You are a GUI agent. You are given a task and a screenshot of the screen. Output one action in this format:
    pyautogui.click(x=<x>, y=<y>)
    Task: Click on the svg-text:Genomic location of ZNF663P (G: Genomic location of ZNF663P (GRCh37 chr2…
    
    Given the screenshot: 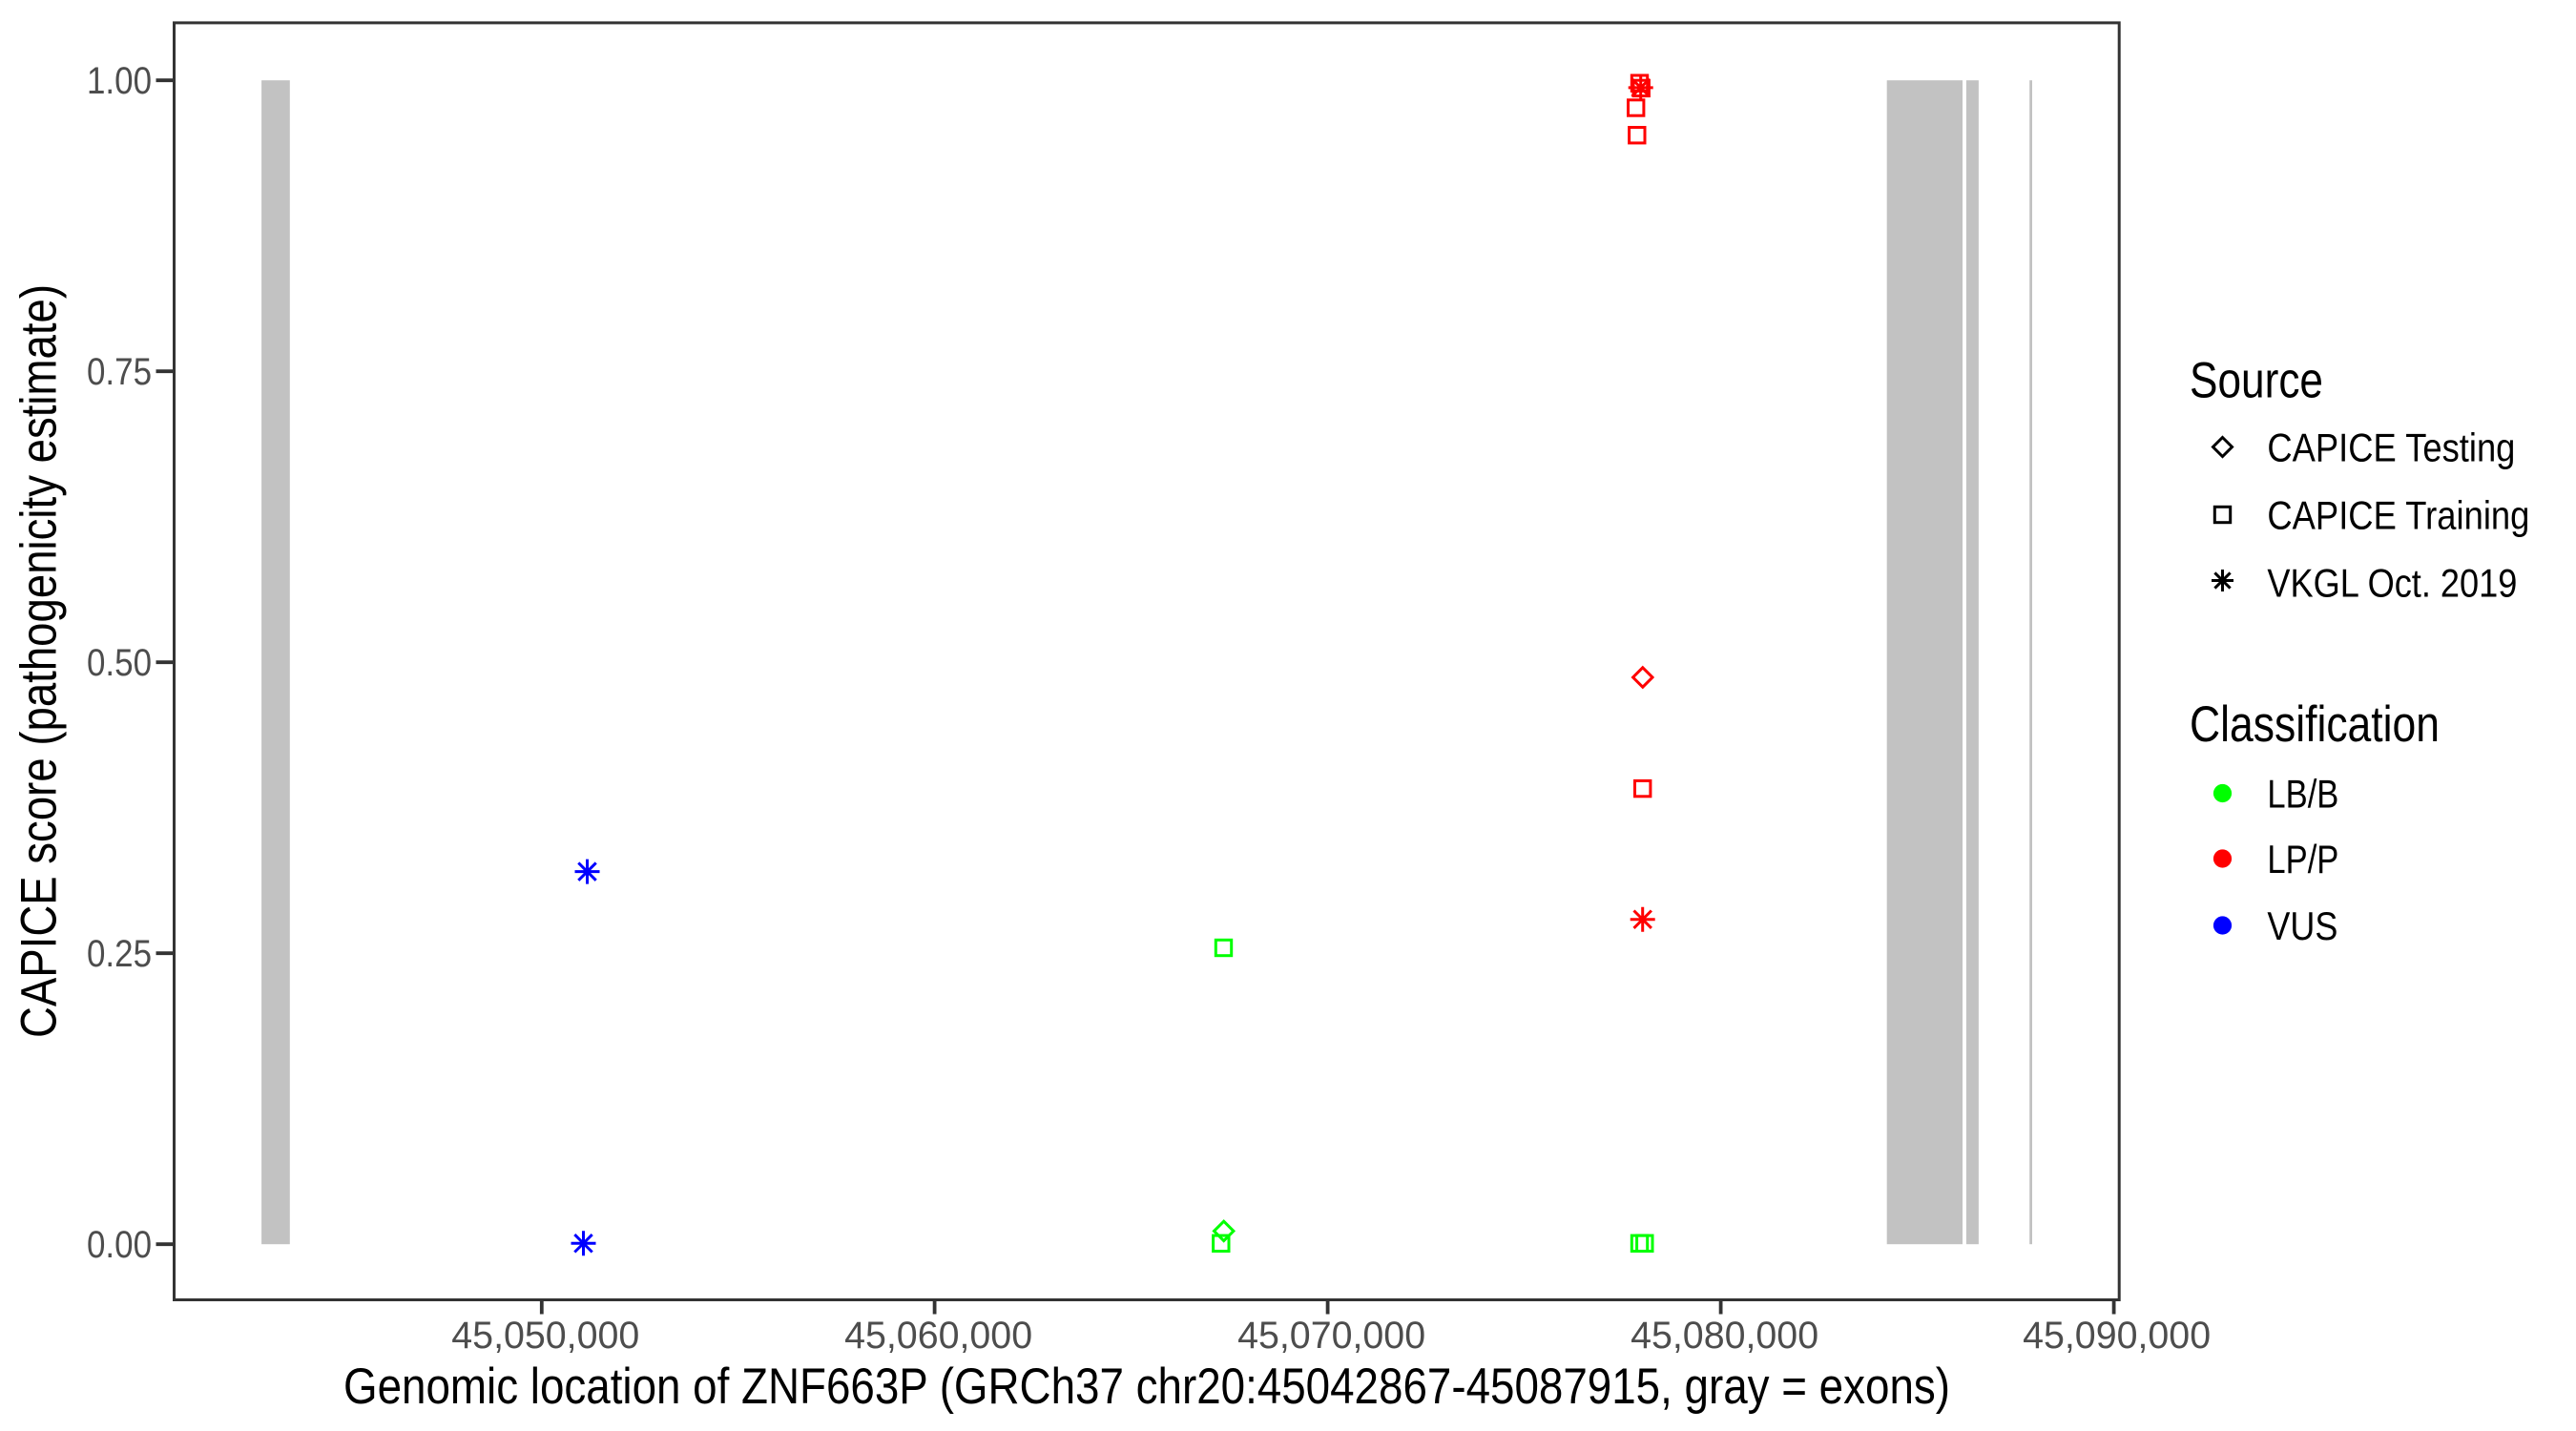 What is the action you would take?
    pyautogui.click(x=1146, y=1386)
    